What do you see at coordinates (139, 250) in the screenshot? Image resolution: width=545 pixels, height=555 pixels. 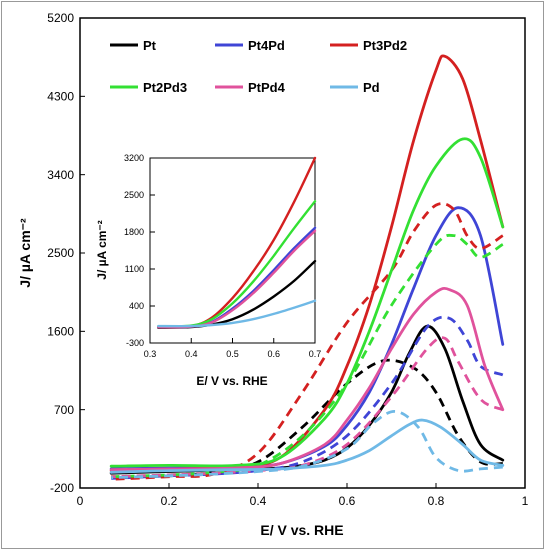 I see `inset-y-ticks: -300 400 1100 1800 2500 3200` at bounding box center [139, 250].